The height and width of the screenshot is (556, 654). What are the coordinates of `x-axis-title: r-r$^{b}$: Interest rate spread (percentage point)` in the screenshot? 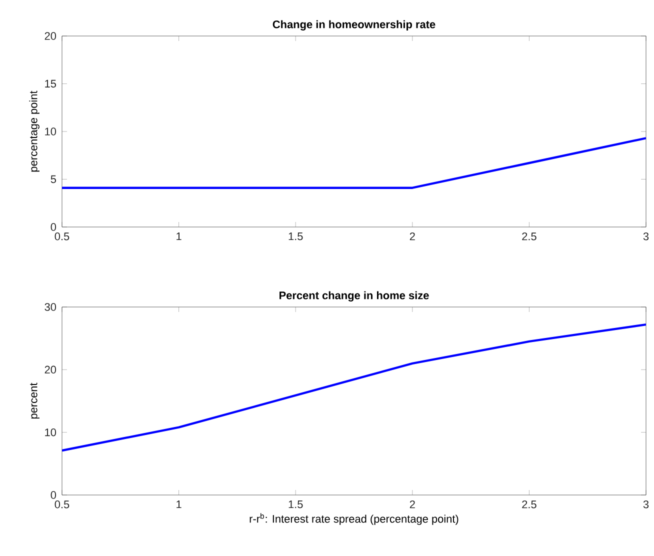 It's located at (354, 519).